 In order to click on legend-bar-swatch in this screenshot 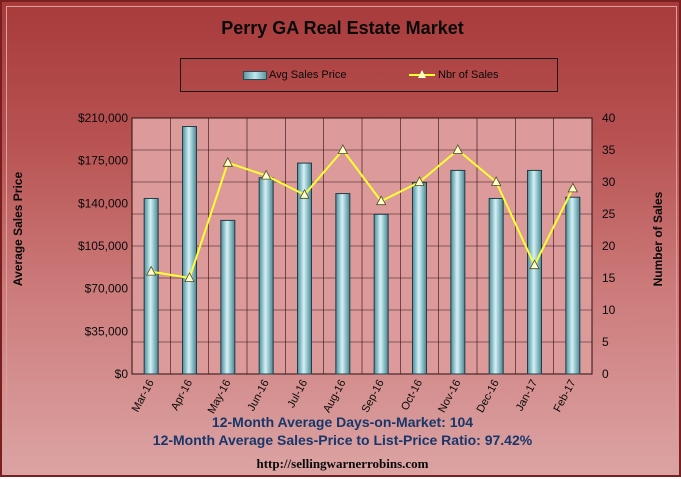, I will do `click(255, 75)`.